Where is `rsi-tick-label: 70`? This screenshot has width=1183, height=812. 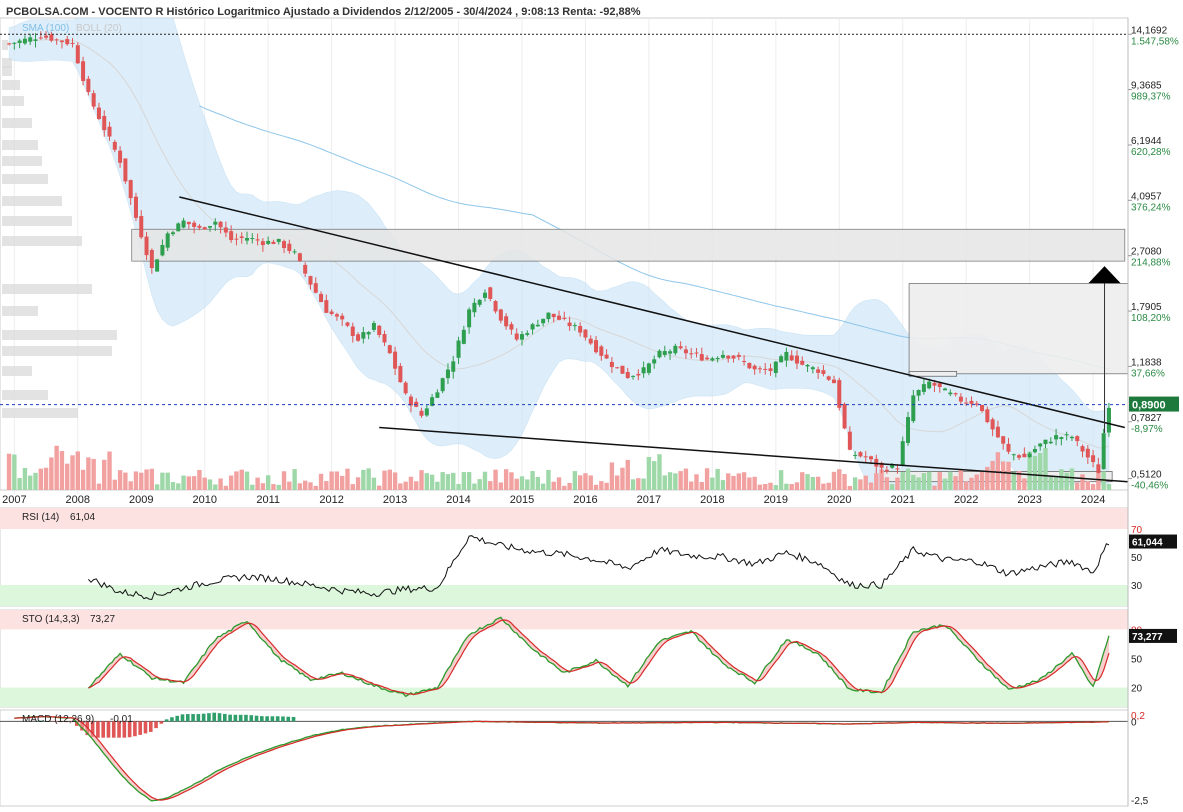
rsi-tick-label: 70 is located at coordinates (1137, 530).